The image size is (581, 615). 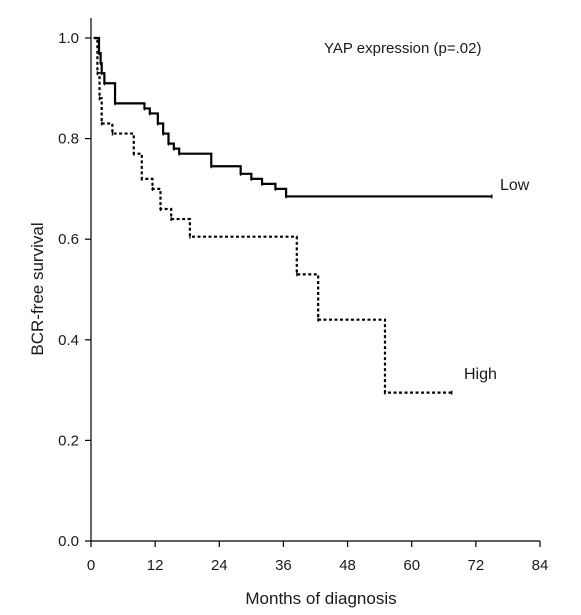 I want to click on x-tick-label: 24, so click(x=219, y=565).